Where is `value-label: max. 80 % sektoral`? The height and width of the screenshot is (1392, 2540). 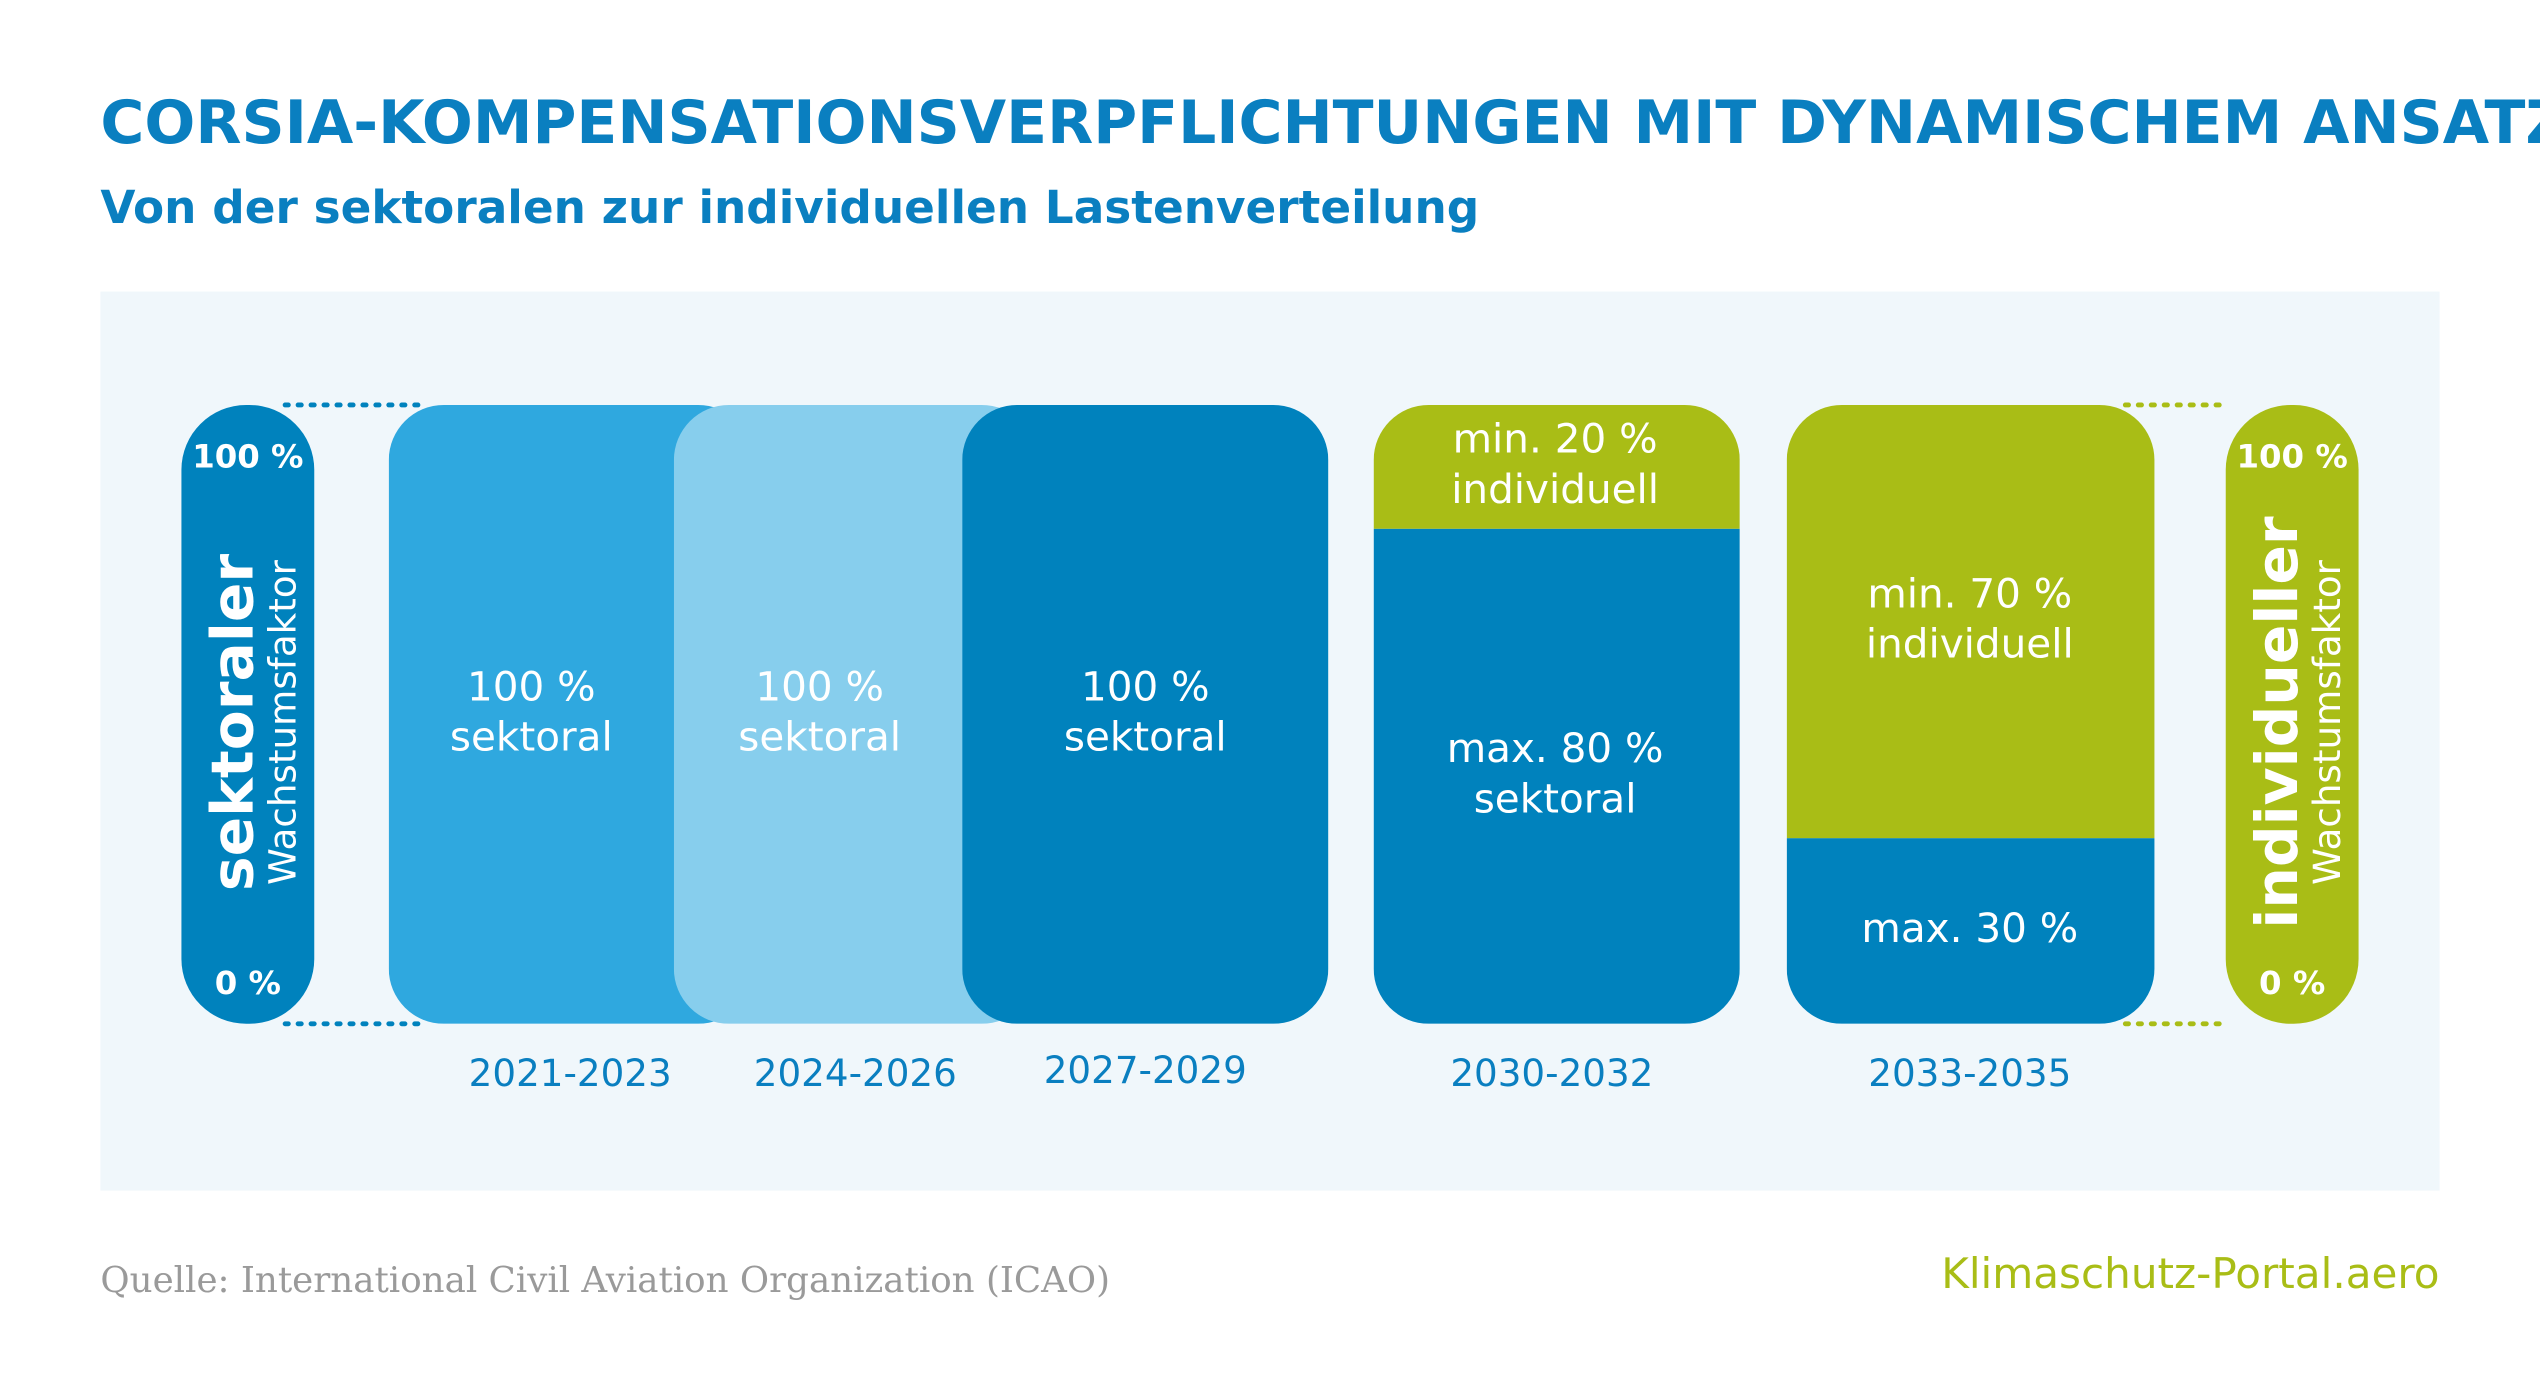
value-label: max. 80 % sektoral is located at coordinates (1555, 773).